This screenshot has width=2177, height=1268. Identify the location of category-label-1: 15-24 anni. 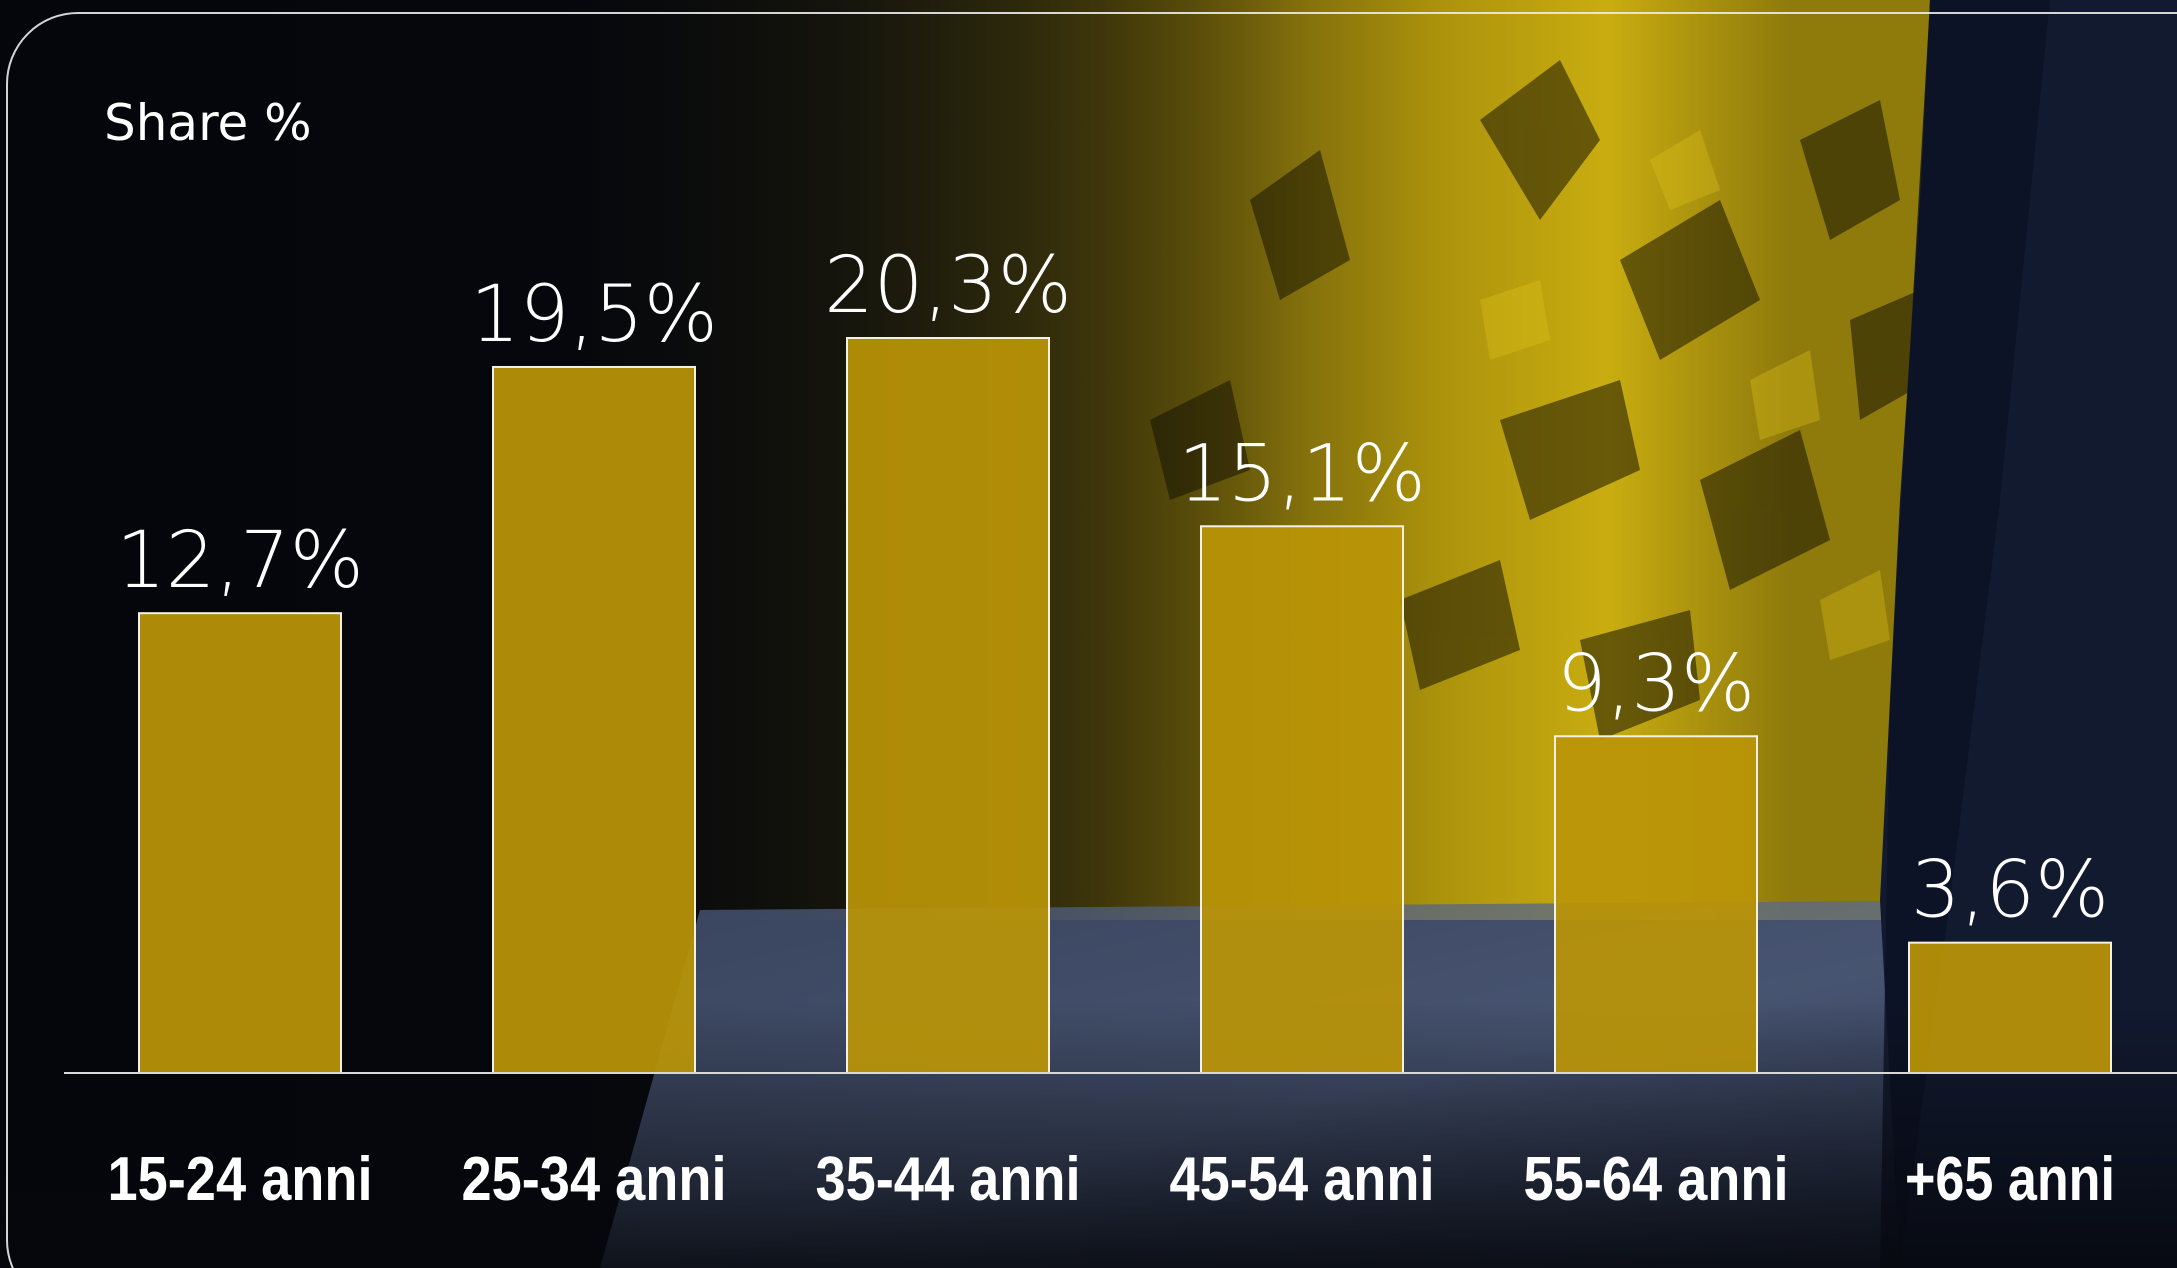
(240, 1179).